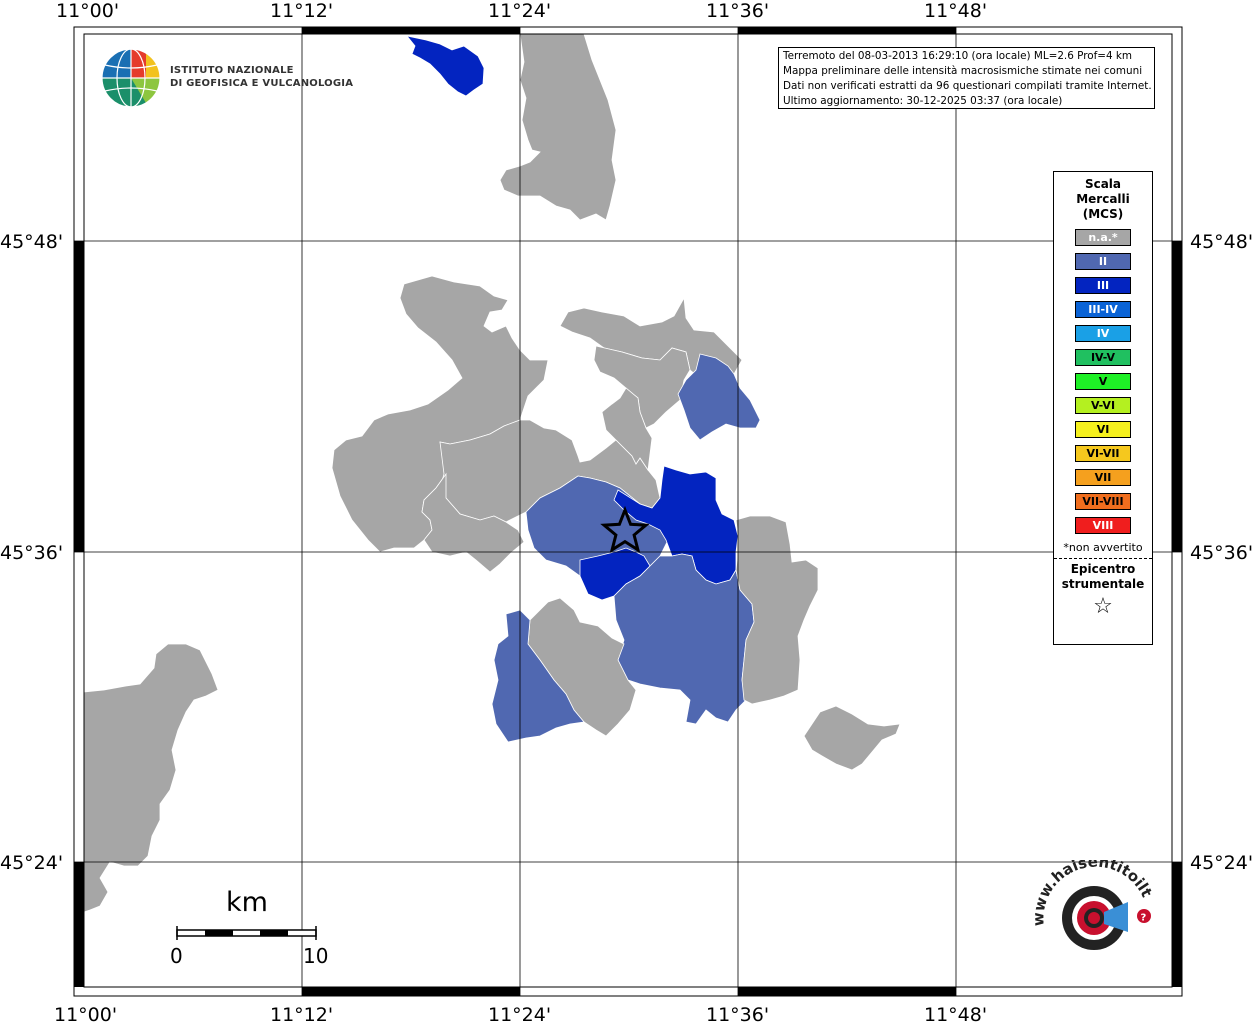 This screenshot has width=1255, height=1024. What do you see at coordinates (1103, 357) in the screenshot?
I see `legend-swatch: IV-V` at bounding box center [1103, 357].